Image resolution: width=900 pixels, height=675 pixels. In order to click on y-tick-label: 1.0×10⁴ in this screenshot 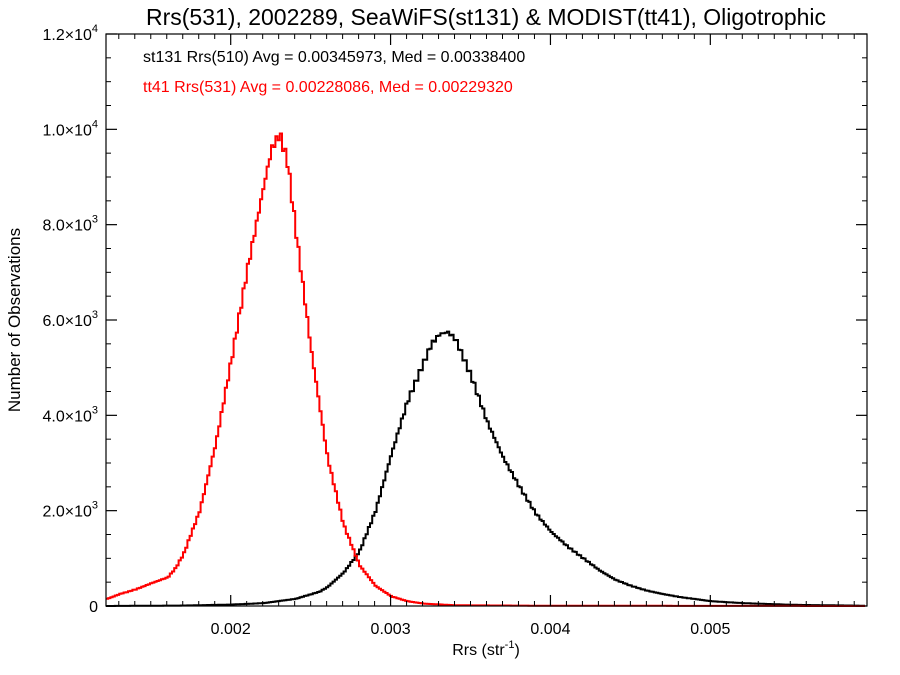, I will do `click(70, 128)`.